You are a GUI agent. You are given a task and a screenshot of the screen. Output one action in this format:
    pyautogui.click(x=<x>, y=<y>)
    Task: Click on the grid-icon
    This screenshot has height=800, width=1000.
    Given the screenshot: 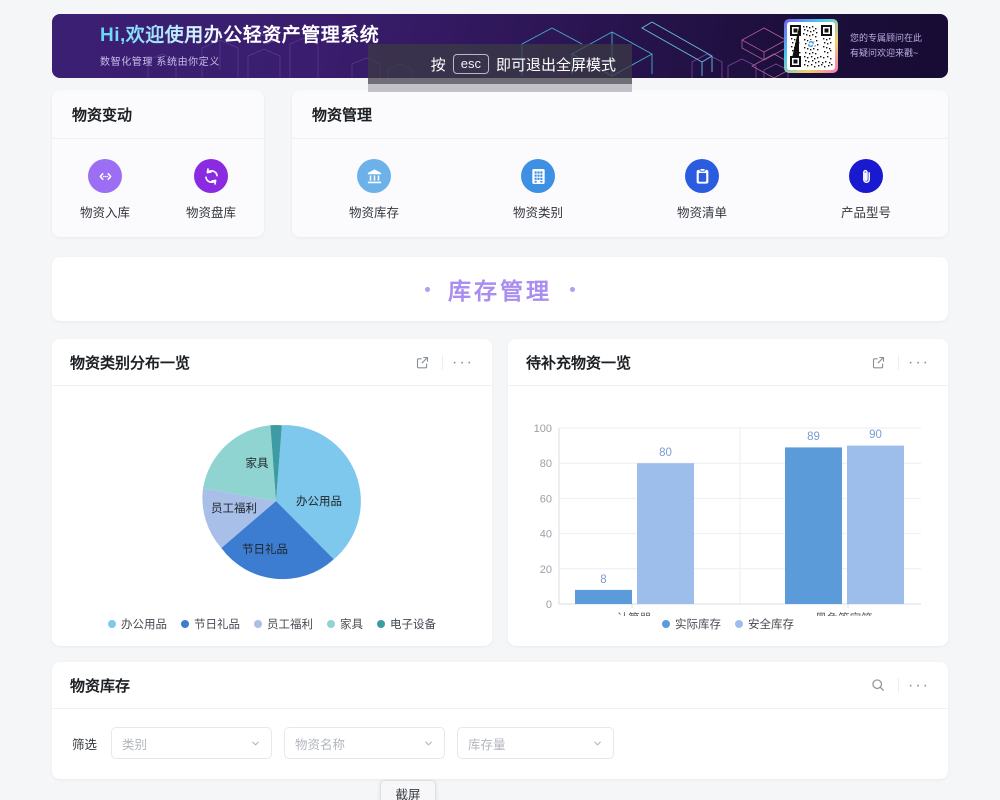 What is the action you would take?
    pyautogui.click(x=538, y=176)
    